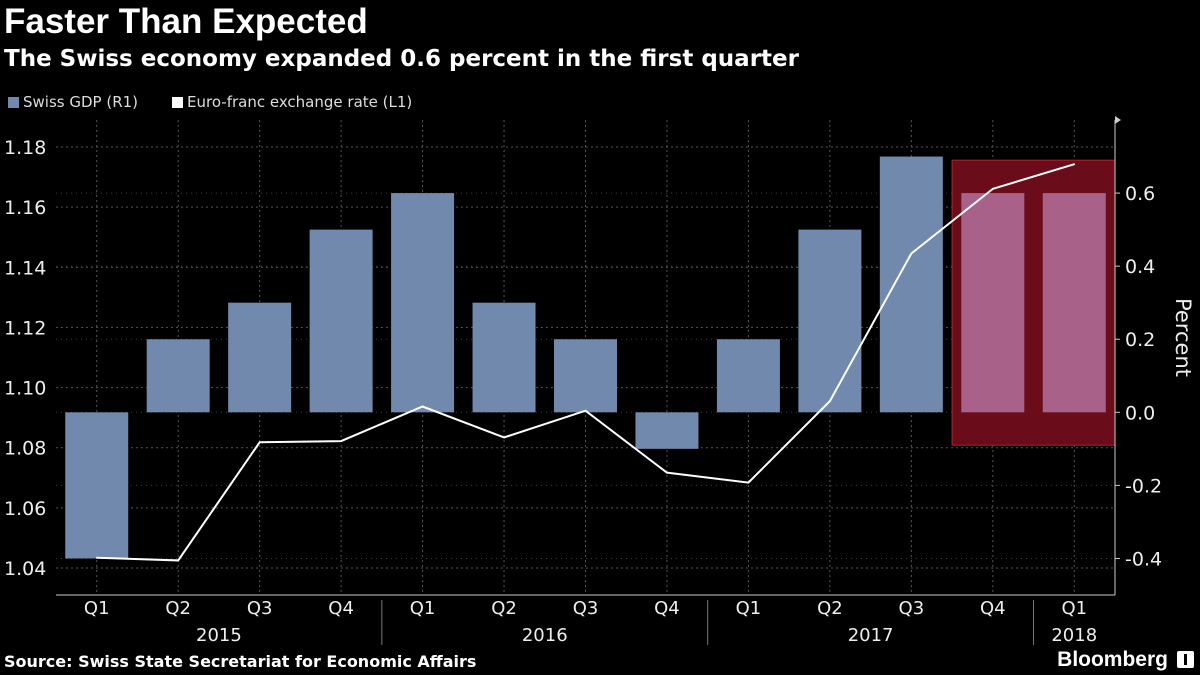 The image size is (1200, 675). What do you see at coordinates (1112, 659) in the screenshot?
I see `bloomberg-logo: Bloomberg` at bounding box center [1112, 659].